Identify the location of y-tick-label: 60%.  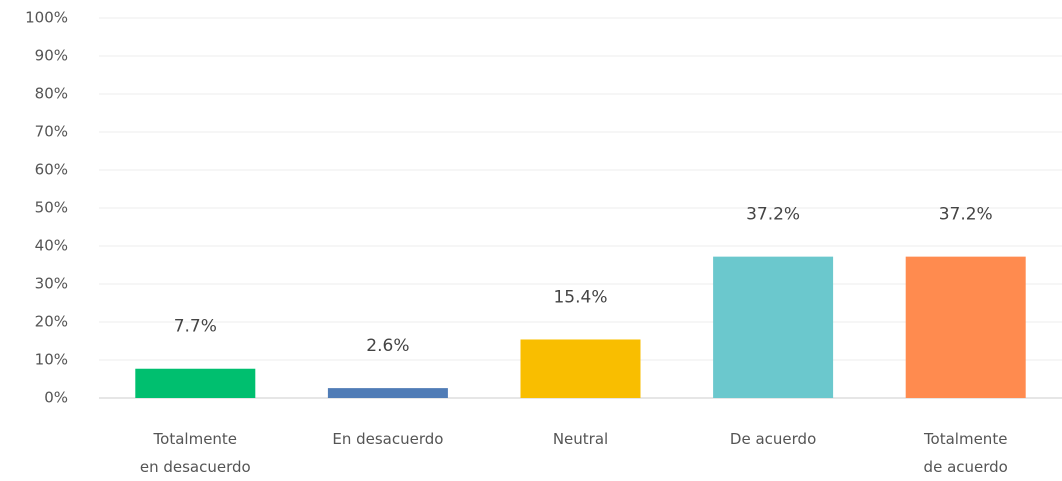
(51, 170).